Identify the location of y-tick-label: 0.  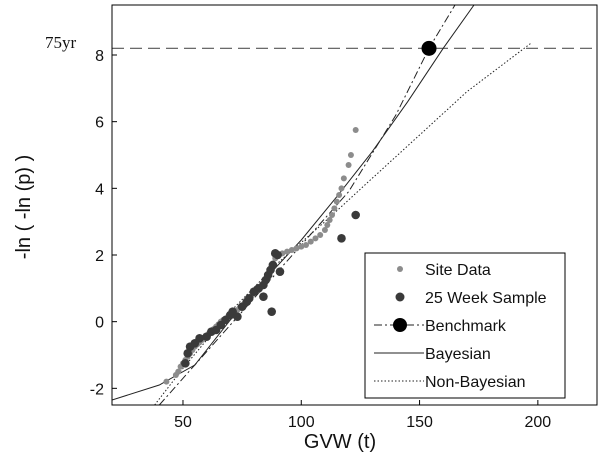
(99, 323).